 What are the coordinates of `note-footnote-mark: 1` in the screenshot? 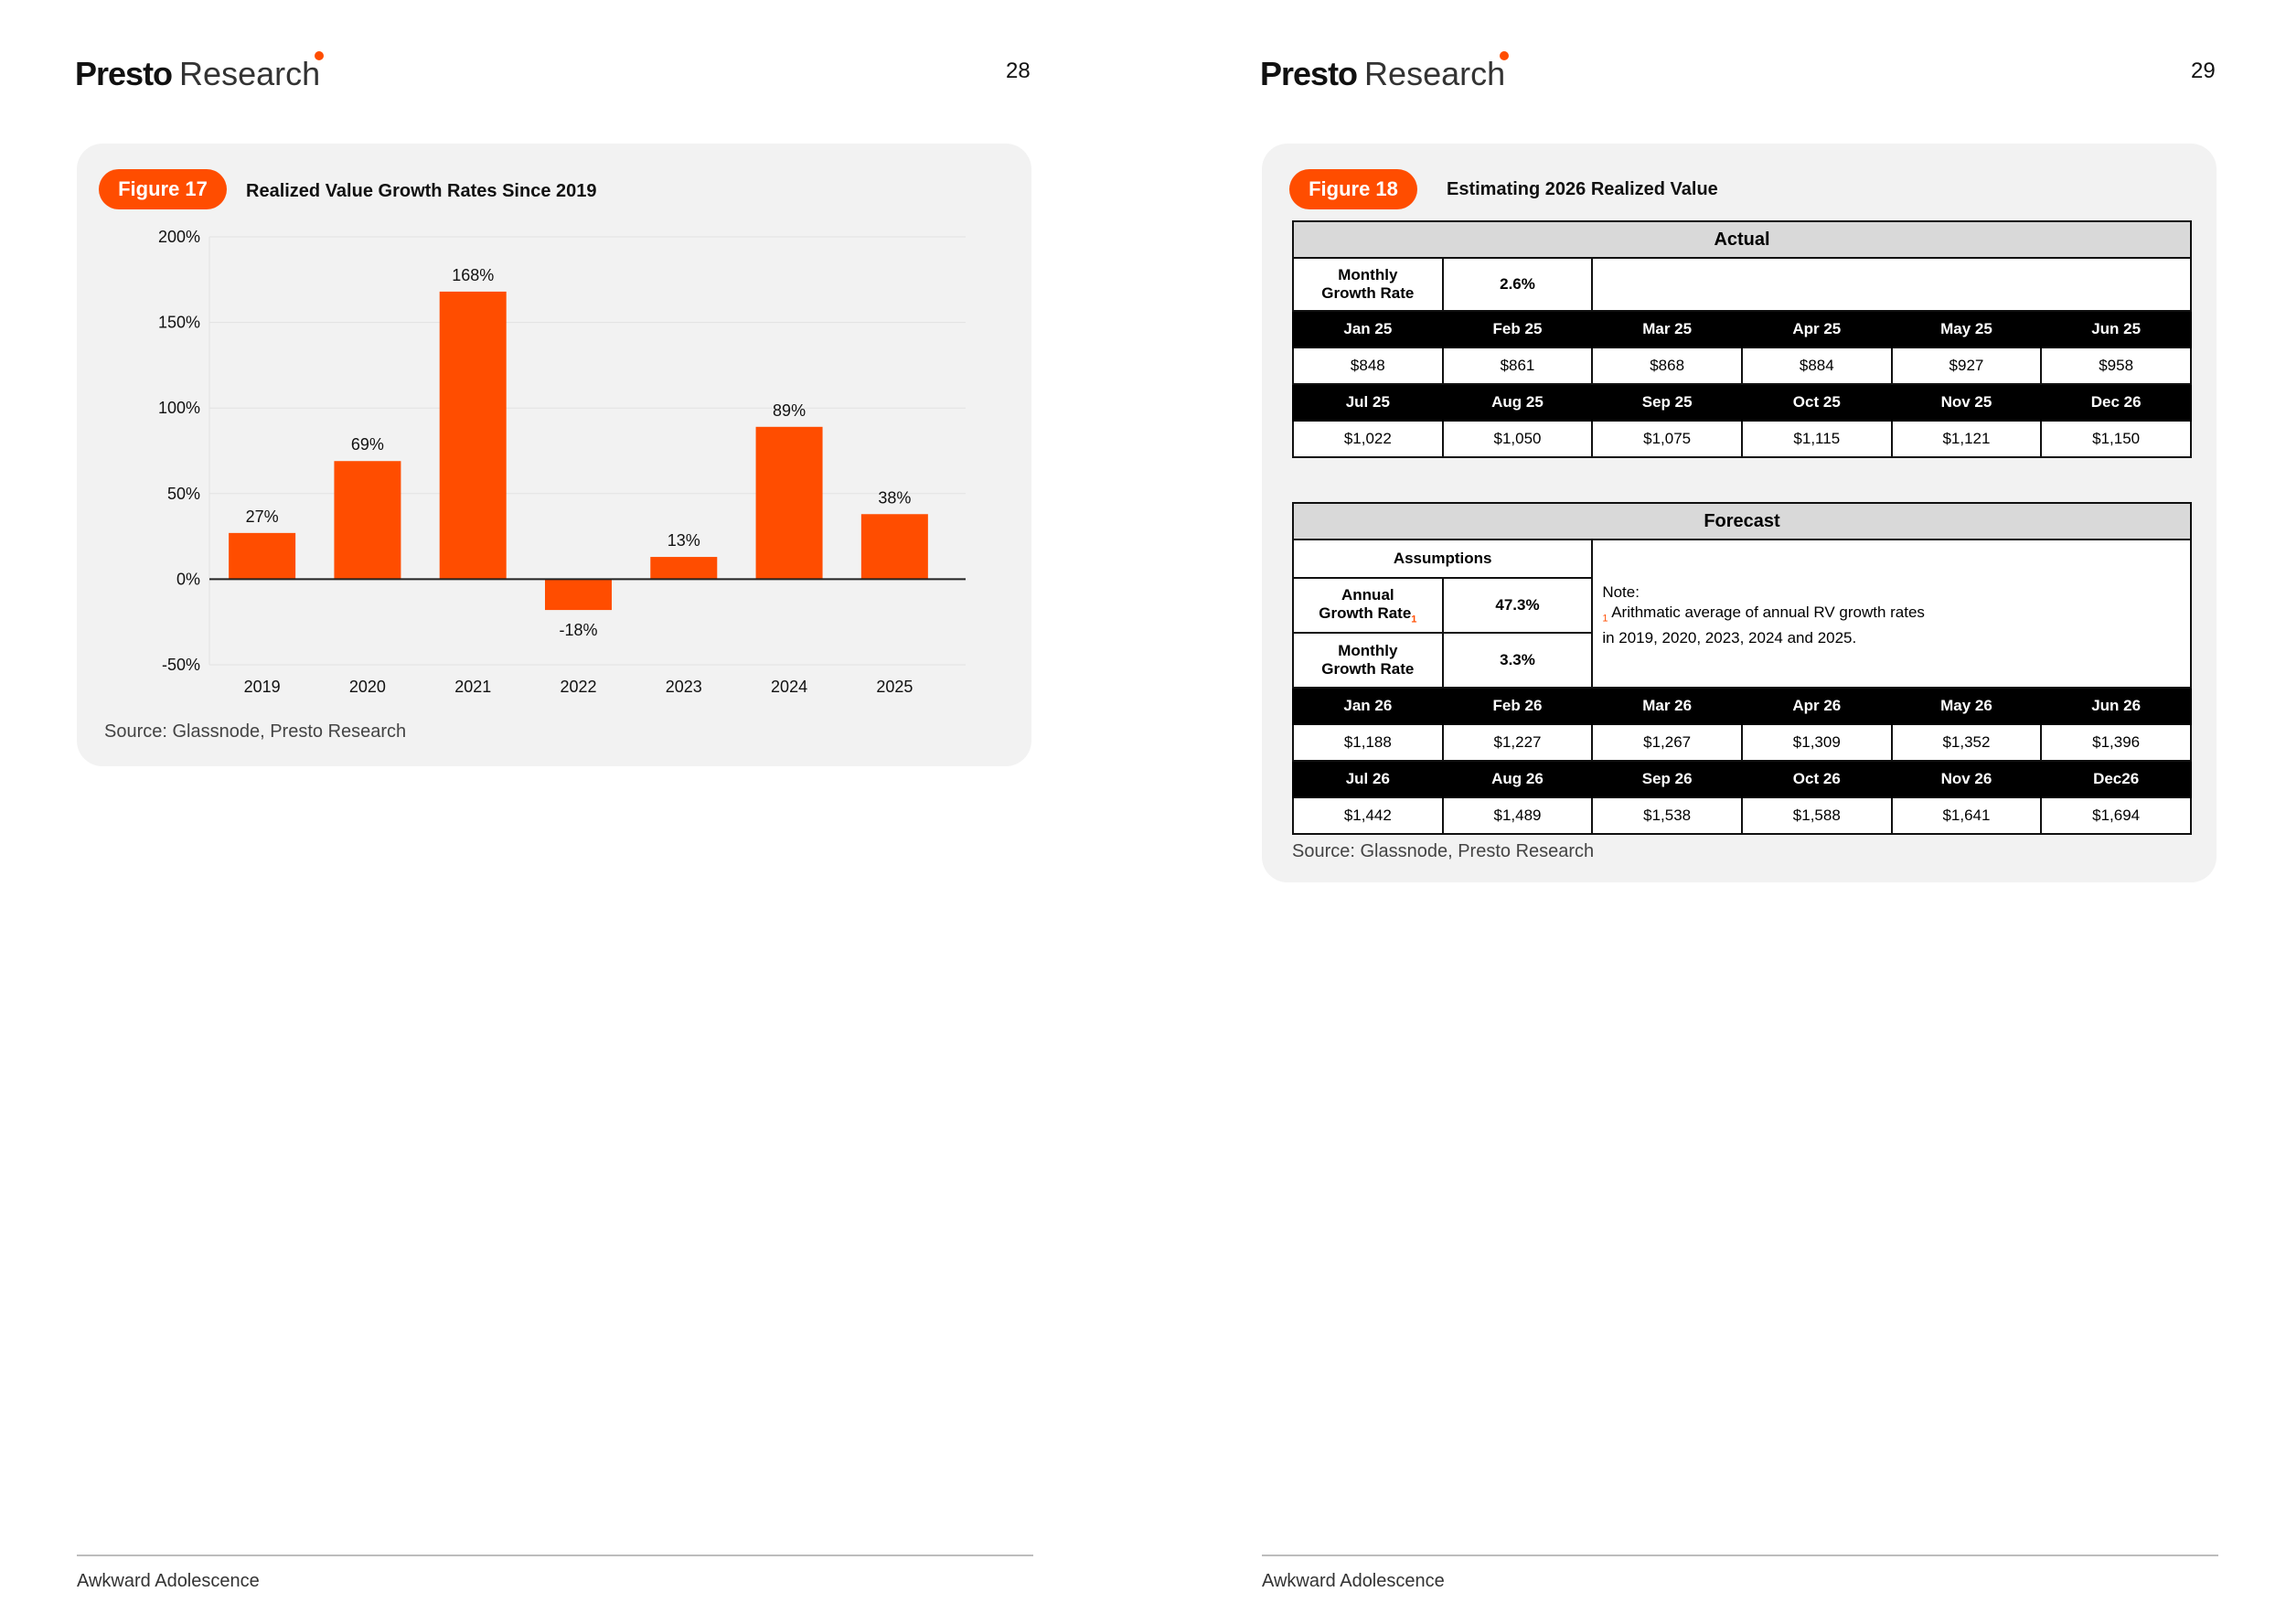 It's located at (1605, 619).